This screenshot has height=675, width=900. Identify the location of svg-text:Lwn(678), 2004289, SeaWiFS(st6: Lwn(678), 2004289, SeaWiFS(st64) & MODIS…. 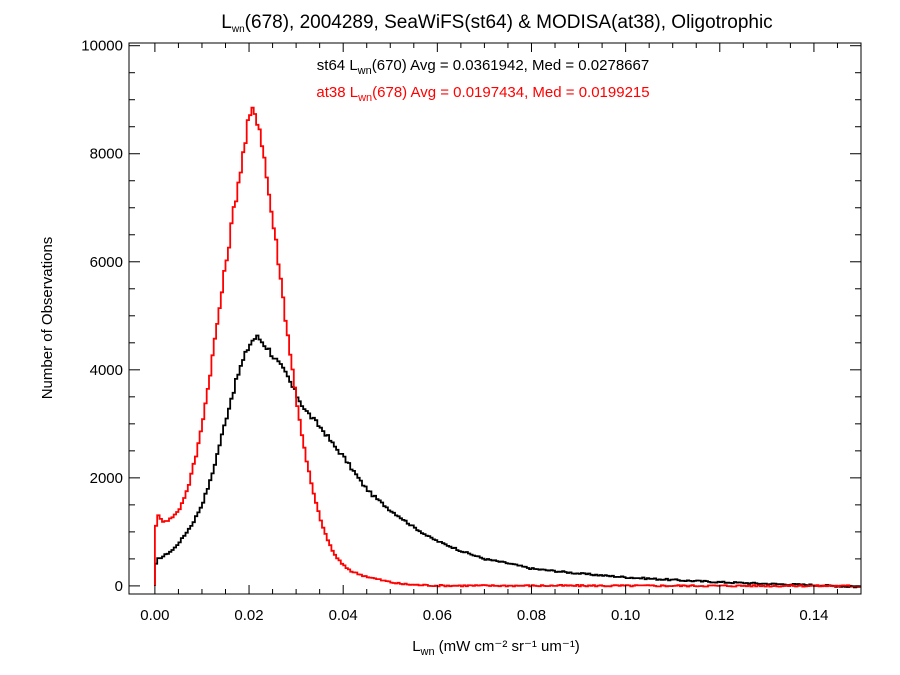
(496, 23).